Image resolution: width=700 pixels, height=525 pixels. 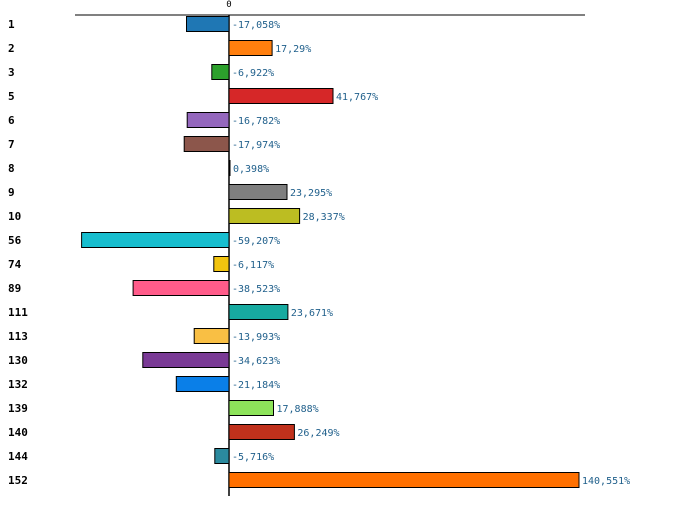 What do you see at coordinates (256, 145) in the screenshot?
I see `value-label: -17,974%` at bounding box center [256, 145].